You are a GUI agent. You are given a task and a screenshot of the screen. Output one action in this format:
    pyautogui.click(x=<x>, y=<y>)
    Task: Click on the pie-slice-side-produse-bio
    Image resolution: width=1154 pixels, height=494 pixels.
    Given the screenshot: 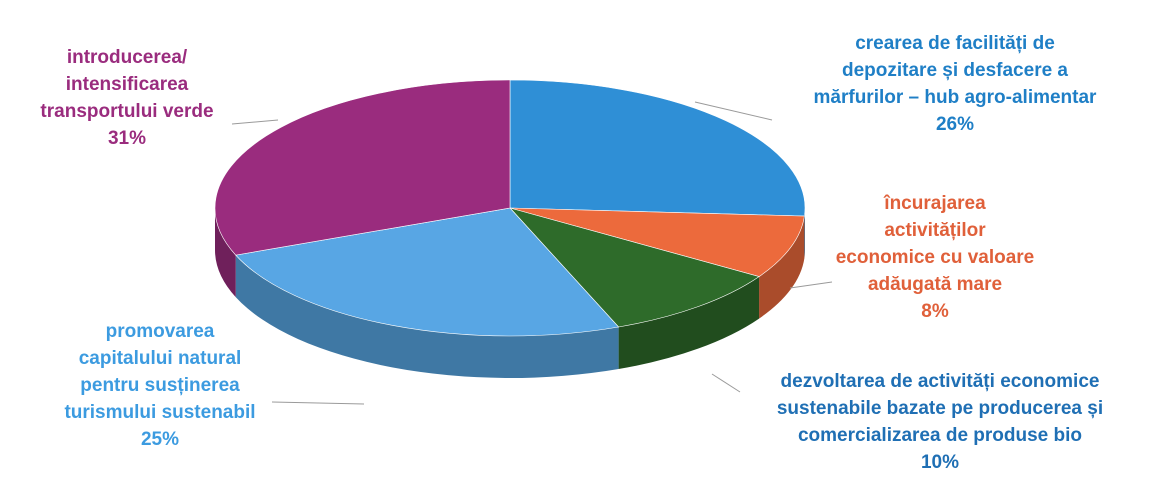 What is the action you would take?
    pyautogui.click(x=689, y=323)
    